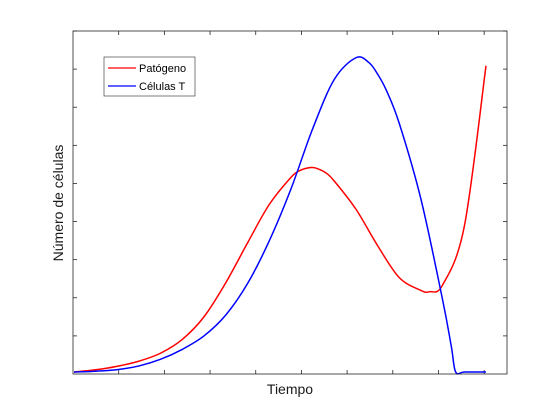  What do you see at coordinates (290, 389) in the screenshot?
I see `x-axis-label: Tiempo` at bounding box center [290, 389].